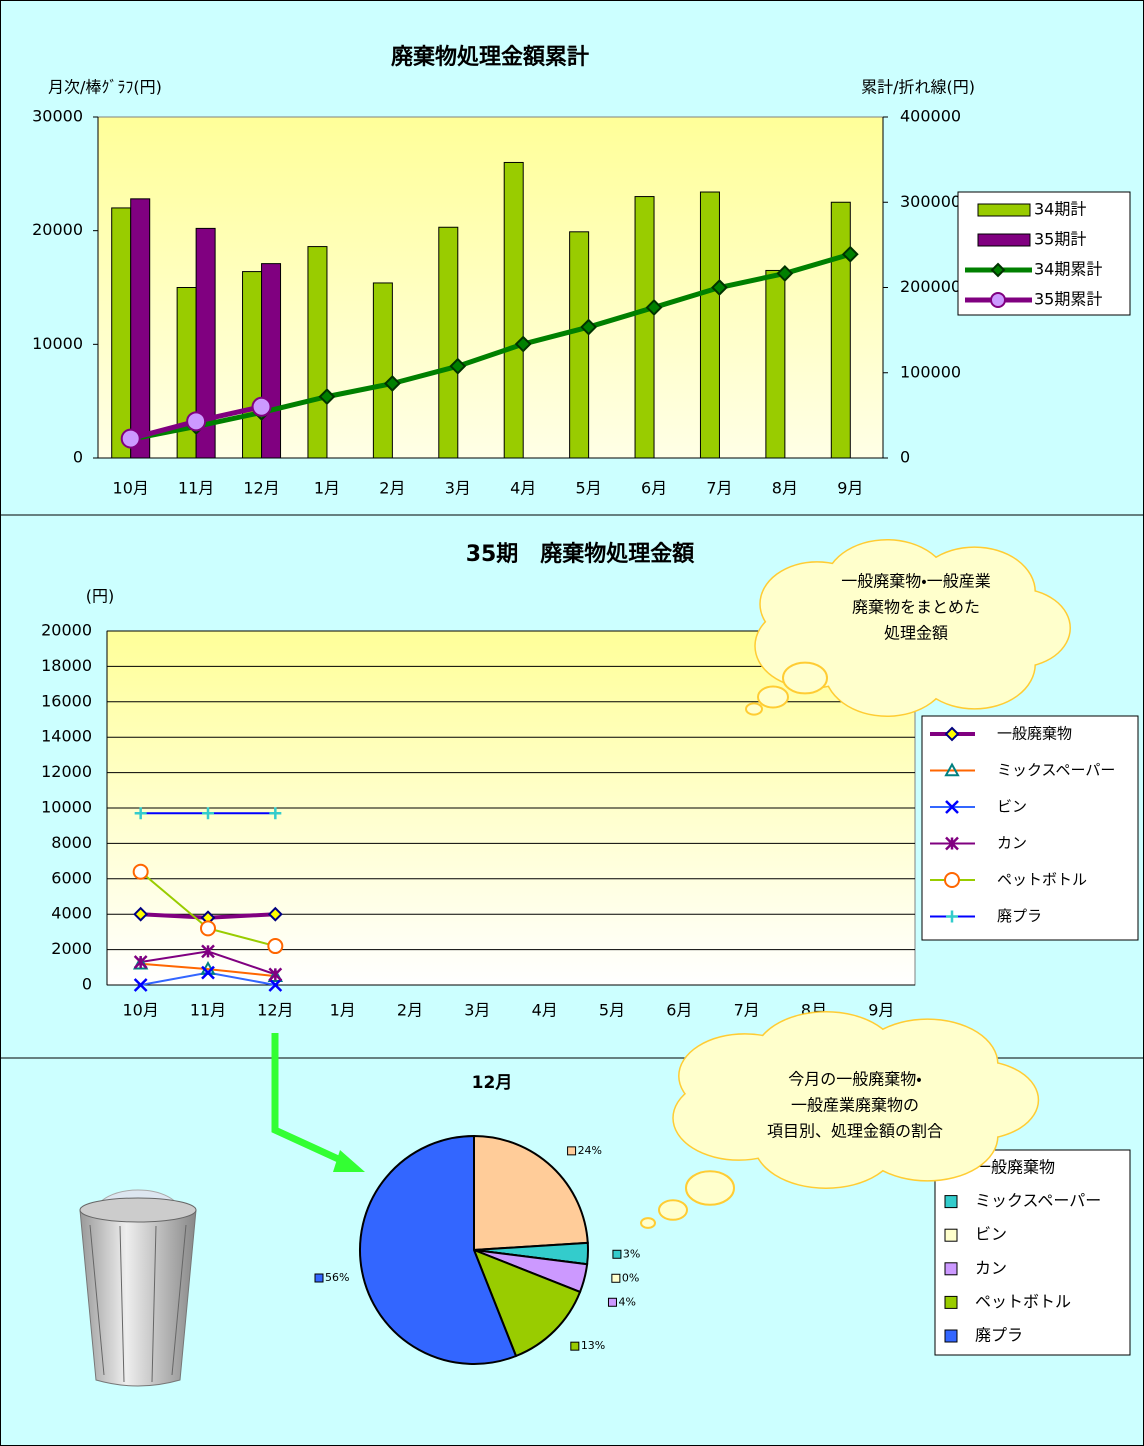 This screenshot has width=1144, height=1446. Describe the element at coordinates (930, 286) in the screenshot. I see `y2-tick-label: 200000` at that location.